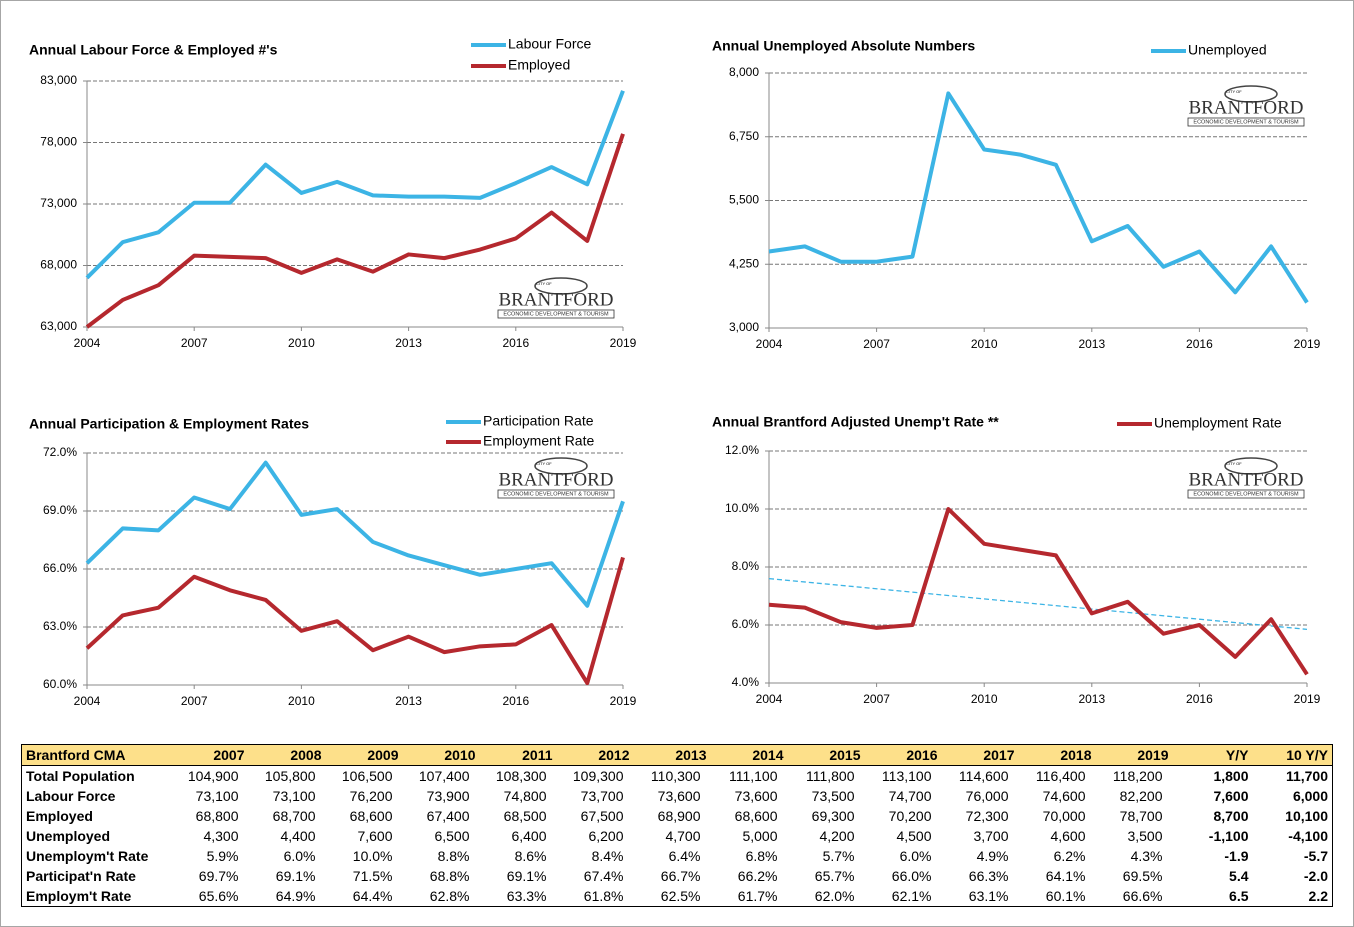 Image resolution: width=1354 pixels, height=927 pixels. What do you see at coordinates (1231, 816) in the screenshot?
I see `table-cell: 8,700` at bounding box center [1231, 816].